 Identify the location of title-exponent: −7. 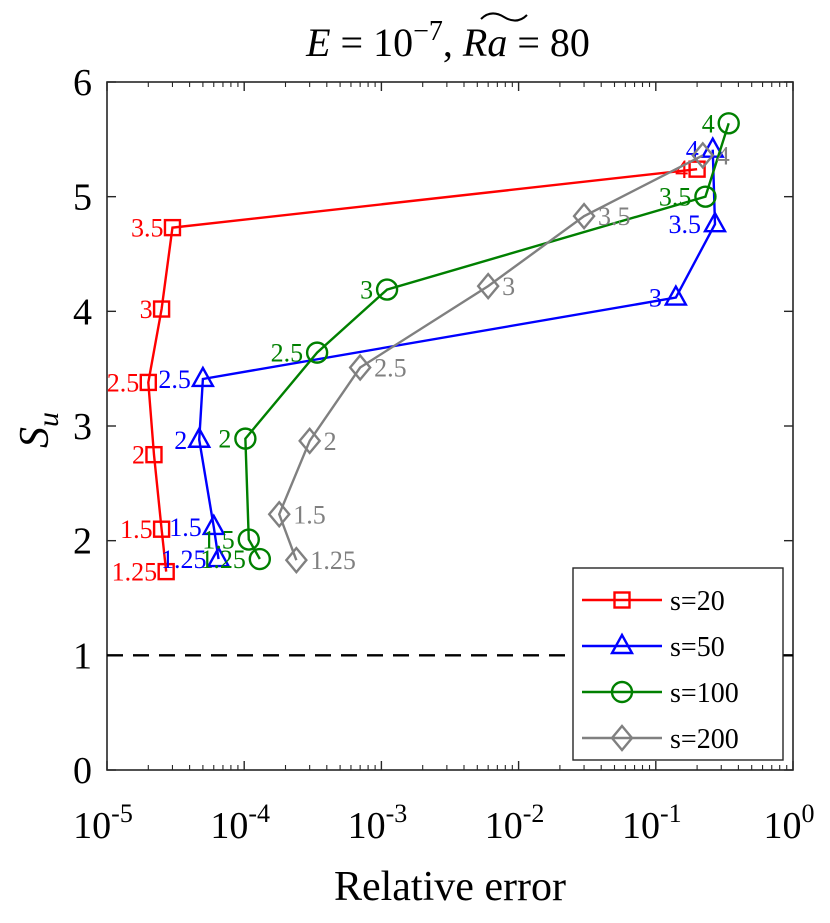
(428, 31).